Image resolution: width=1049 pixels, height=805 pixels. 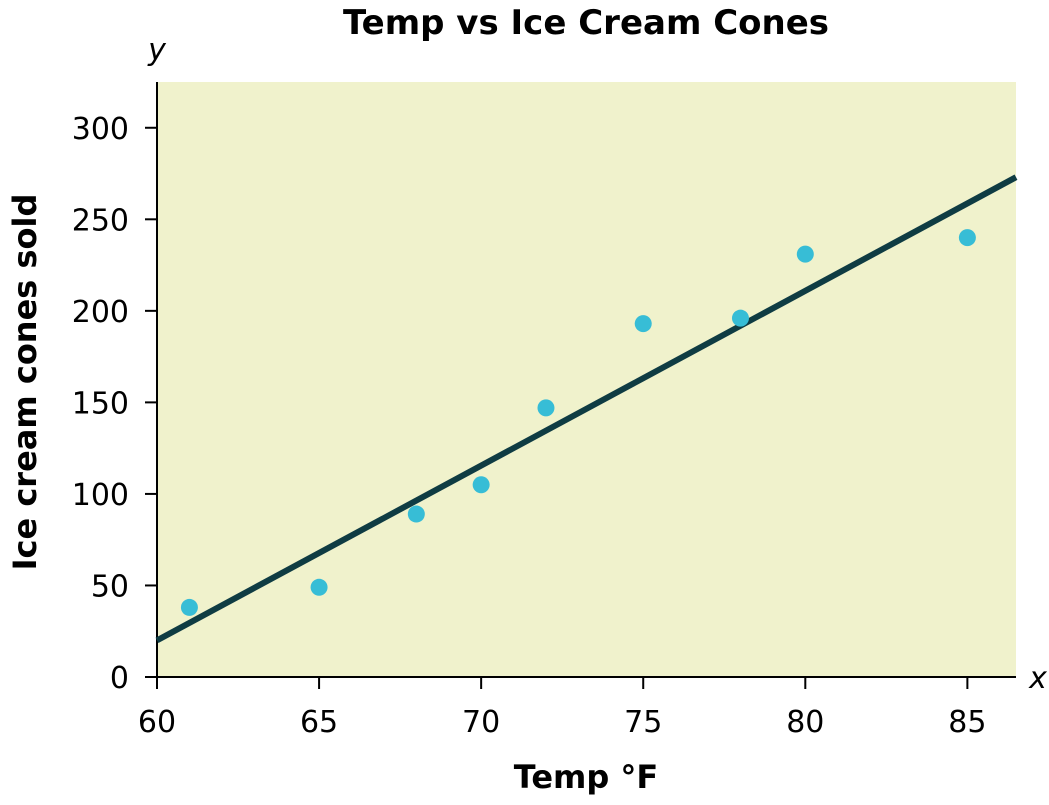 What do you see at coordinates (481, 722) in the screenshot?
I see `x-tick-label: 70` at bounding box center [481, 722].